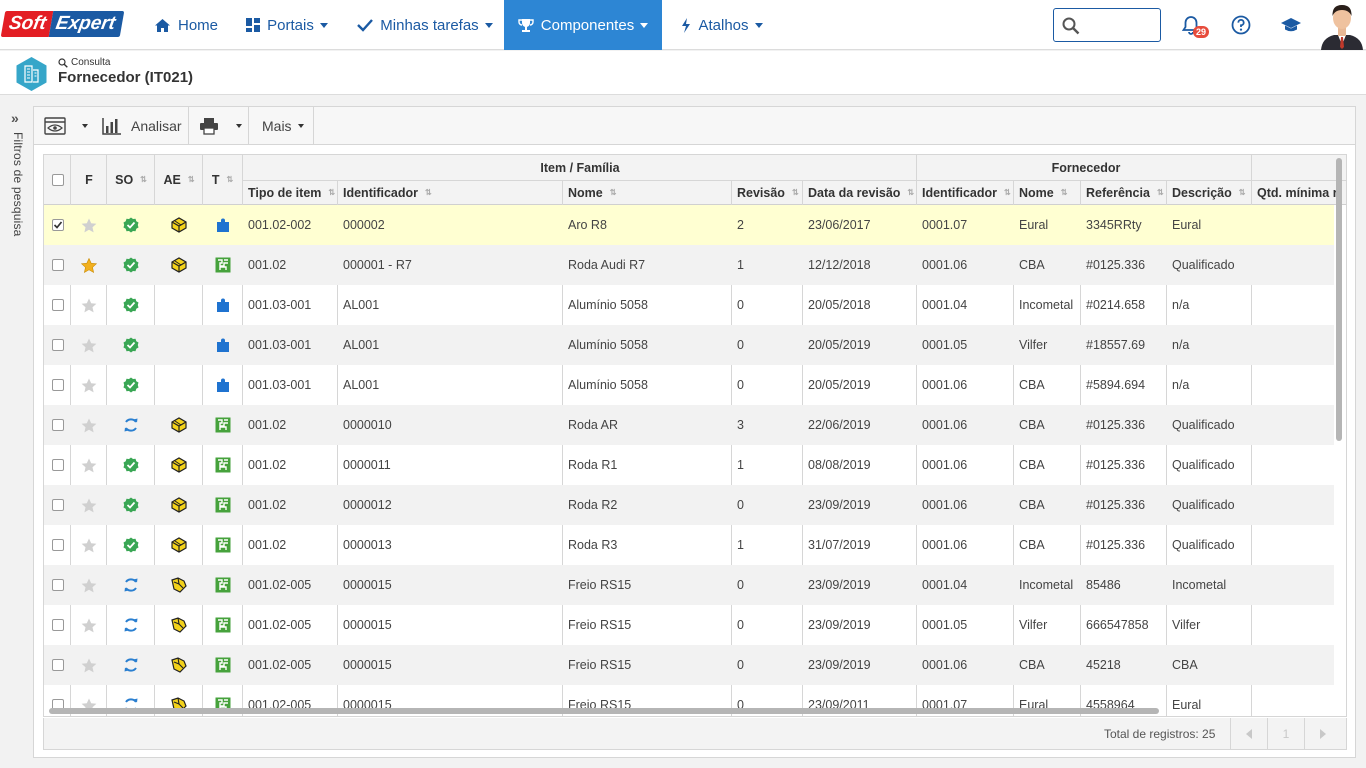  Describe the element at coordinates (1032, 665) in the screenshot. I see `cell-fnome: CBA` at that location.